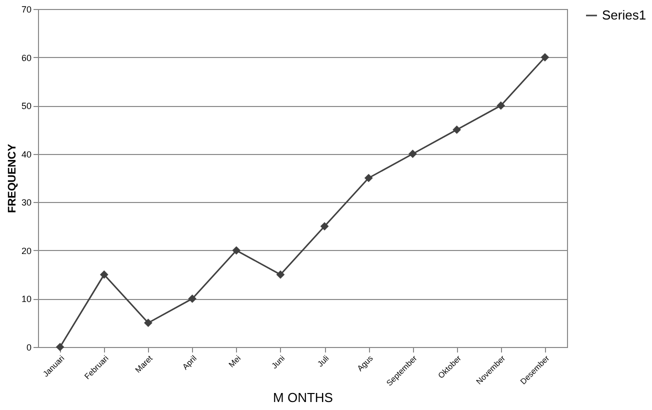 This screenshot has width=652, height=410. Describe the element at coordinates (303, 397) in the screenshot. I see `x-axis-title: M ONTHS` at that location.